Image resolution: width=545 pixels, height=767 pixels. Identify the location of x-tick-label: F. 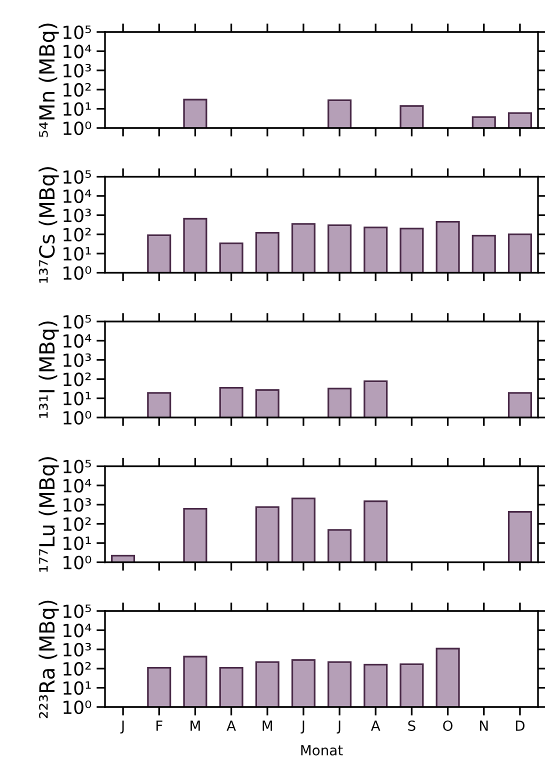
(159, 725).